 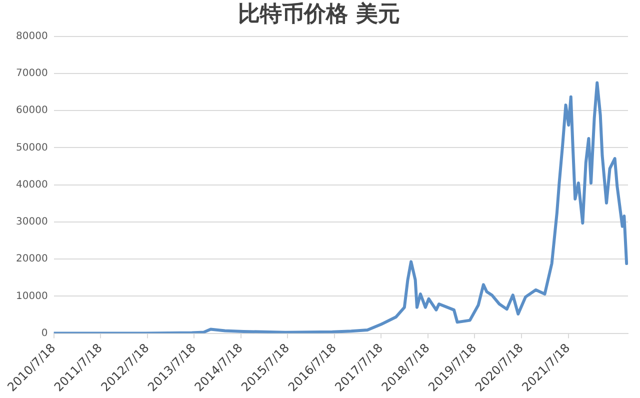 I want to click on y-tick-label: 50000, so click(x=32, y=148).